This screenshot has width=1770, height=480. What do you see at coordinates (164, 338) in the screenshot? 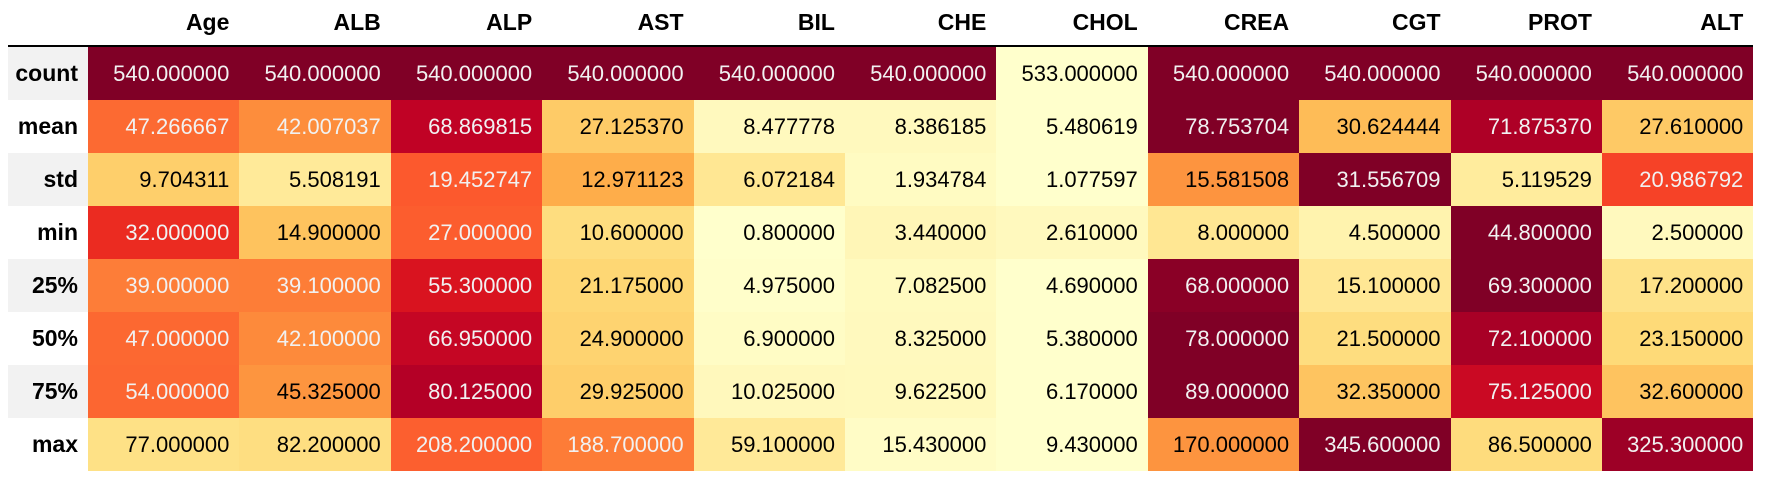
I see `heatmap-cell: 47.000000` at bounding box center [164, 338].